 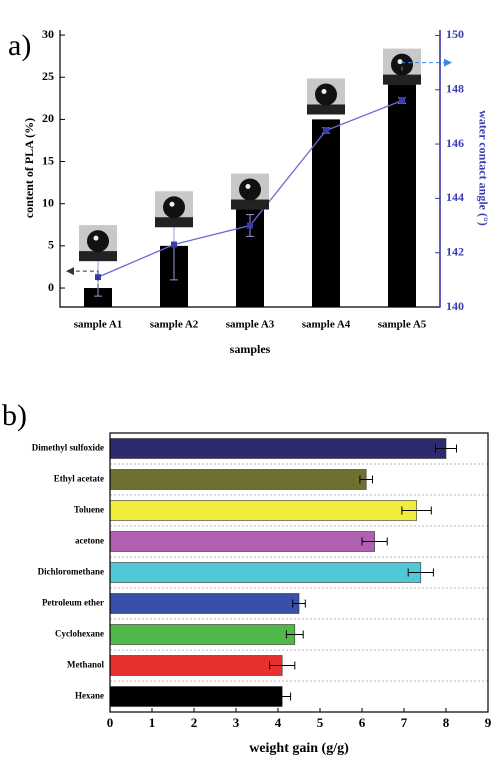 What do you see at coordinates (89, 541) in the screenshot?
I see `y-tick-label: acetone` at bounding box center [89, 541].